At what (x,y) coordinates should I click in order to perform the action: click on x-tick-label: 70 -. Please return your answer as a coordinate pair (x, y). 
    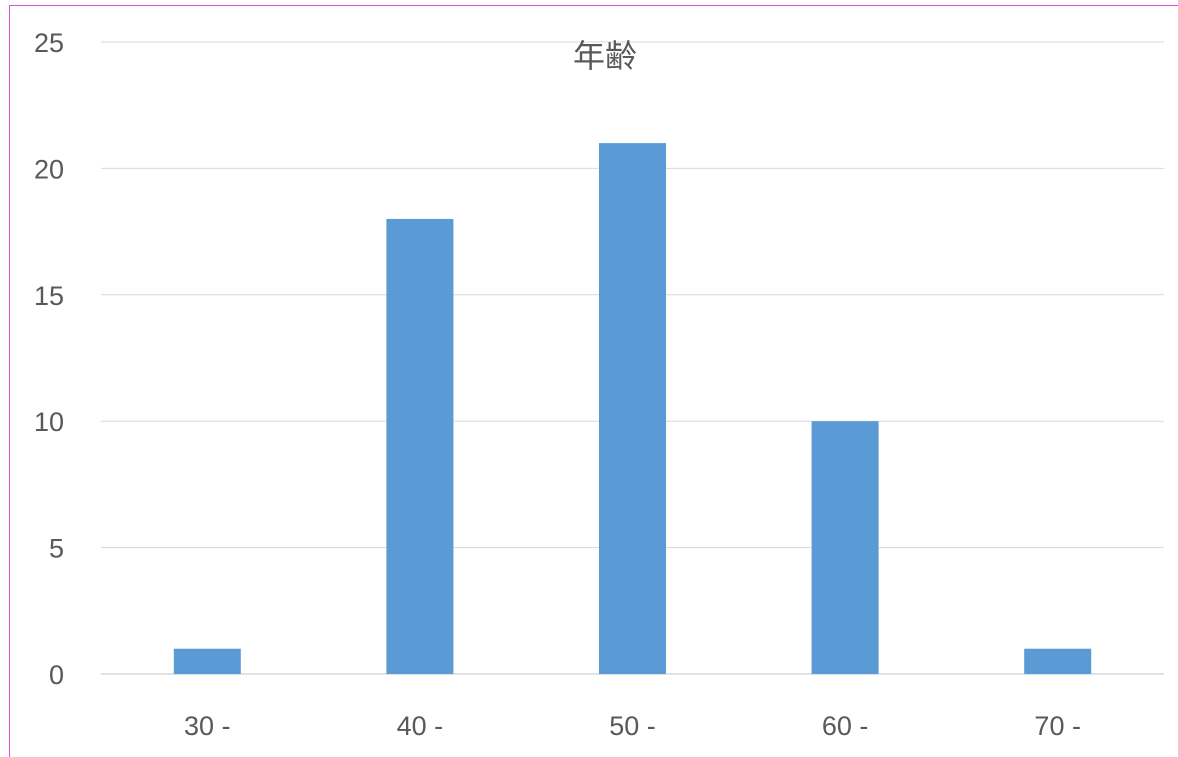
    Looking at the image, I should click on (1057, 726).